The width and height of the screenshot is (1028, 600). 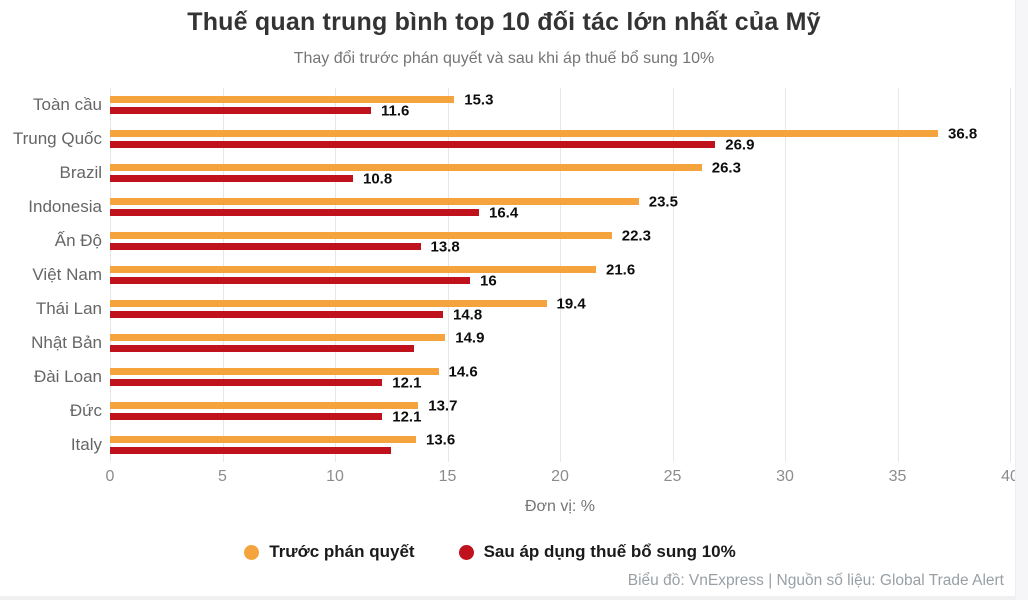 I want to click on bar-value-label: 23.5, so click(x=663, y=201).